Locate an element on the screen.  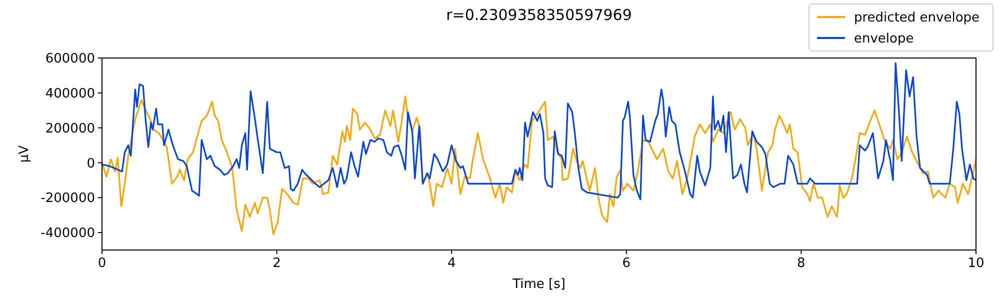
y-tick-label: 400000 is located at coordinates (70, 94).